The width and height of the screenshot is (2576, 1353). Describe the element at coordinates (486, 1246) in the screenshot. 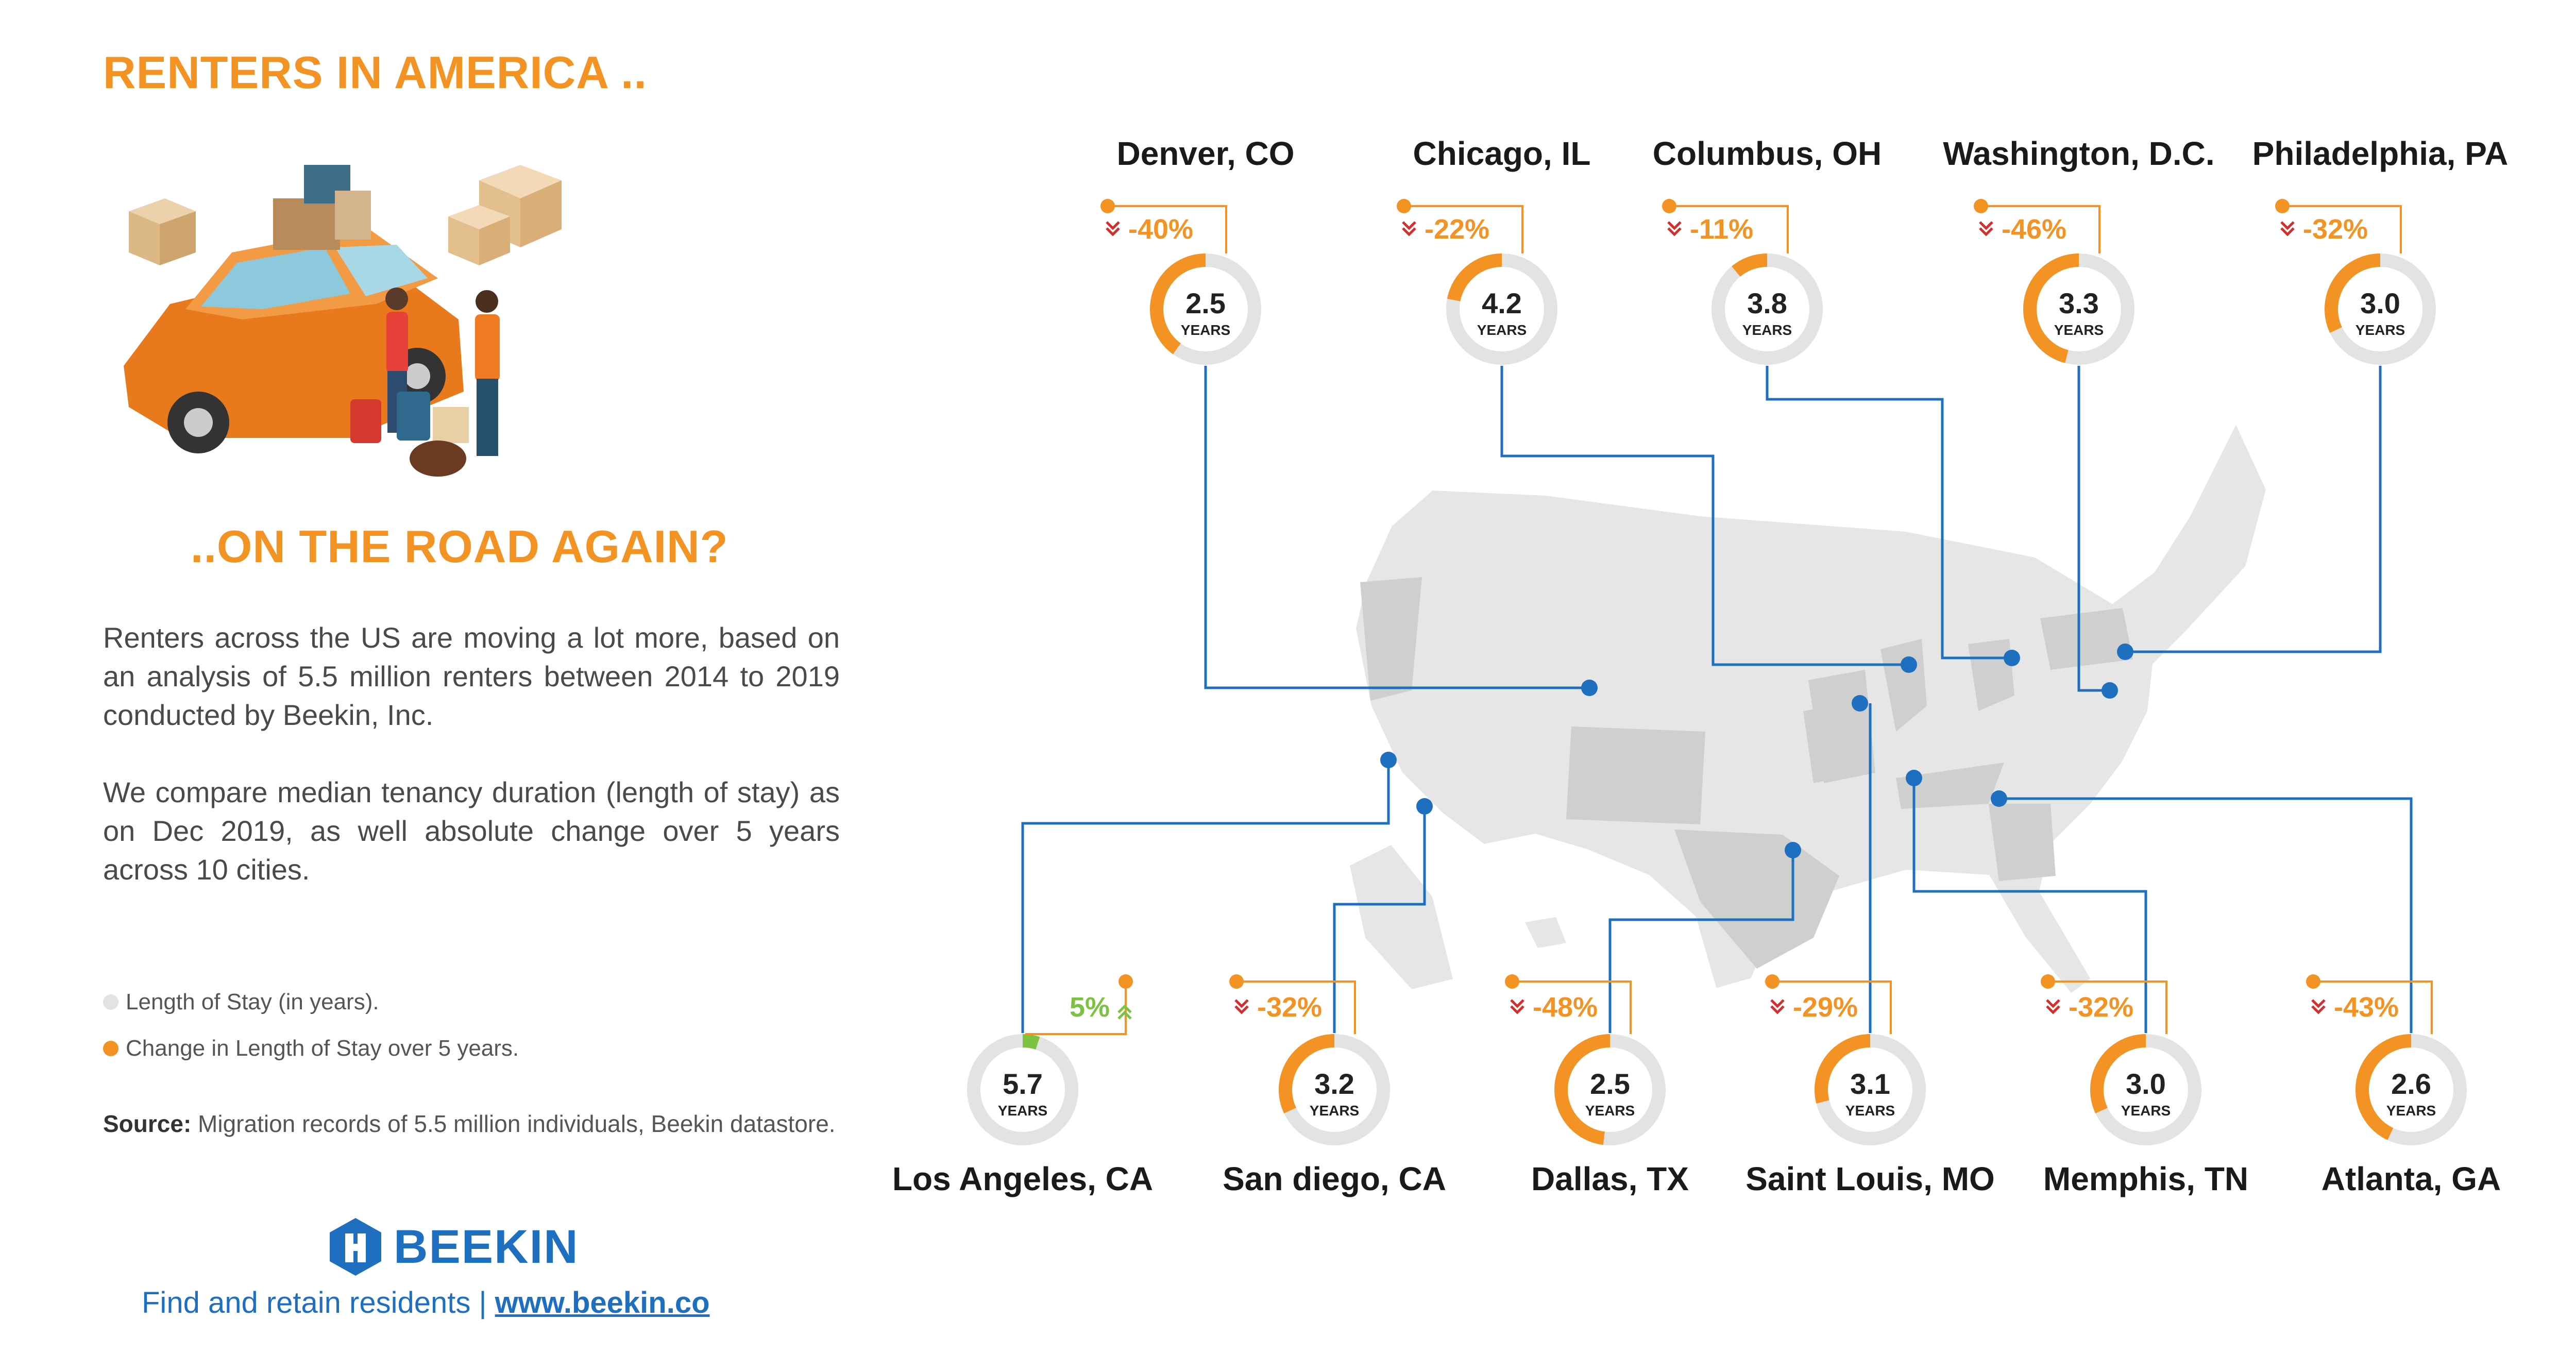

I see `brand-name: BEEKIN` at that location.